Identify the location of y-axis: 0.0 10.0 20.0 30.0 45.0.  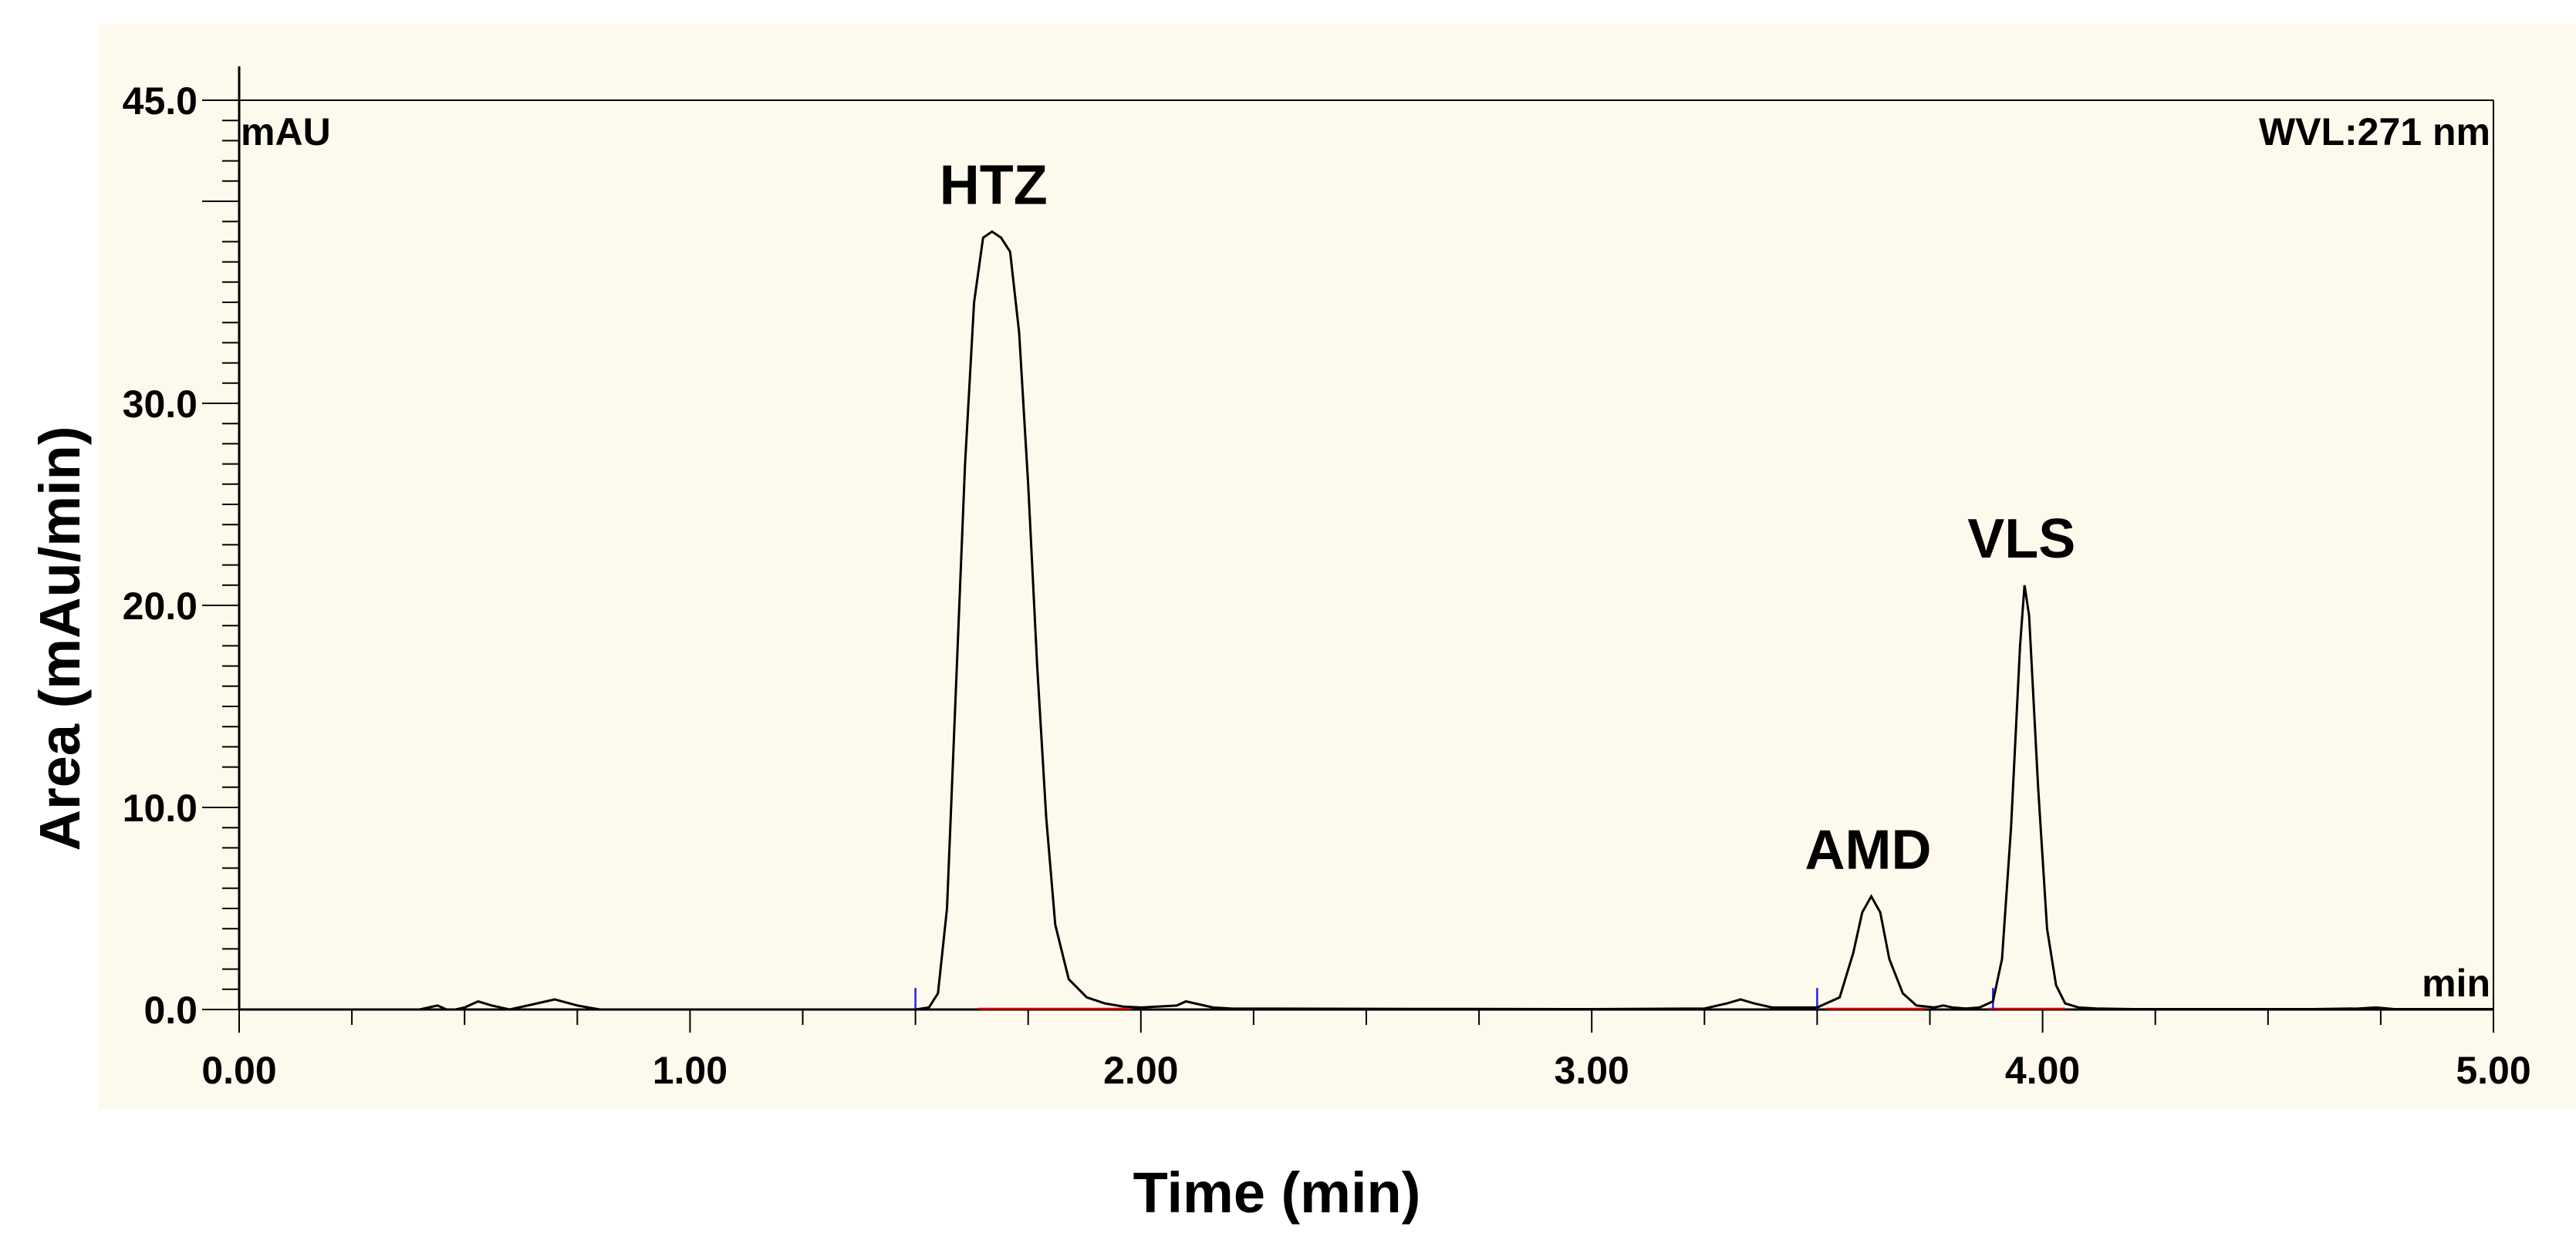
(181, 555).